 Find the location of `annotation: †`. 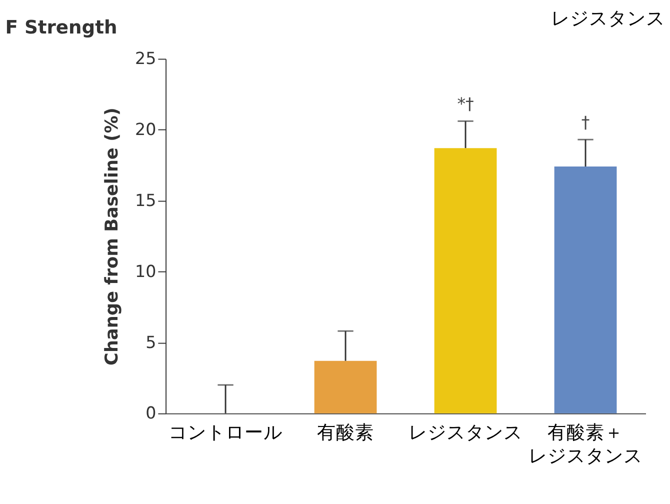

annotation: † is located at coordinates (585, 122).